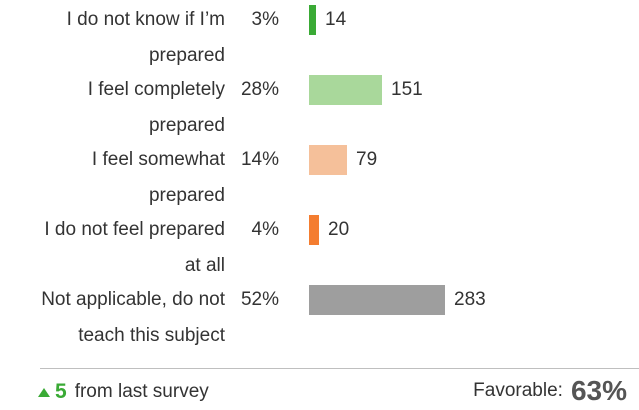  What do you see at coordinates (145, 19) in the screenshot?
I see `category-label: I do not know if I’m` at bounding box center [145, 19].